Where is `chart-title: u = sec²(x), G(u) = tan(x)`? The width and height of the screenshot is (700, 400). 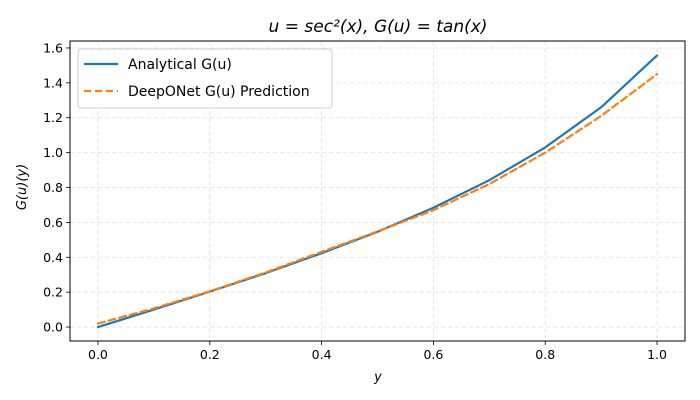
chart-title: u = sec²(x), G(u) = tan(x) is located at coordinates (378, 27).